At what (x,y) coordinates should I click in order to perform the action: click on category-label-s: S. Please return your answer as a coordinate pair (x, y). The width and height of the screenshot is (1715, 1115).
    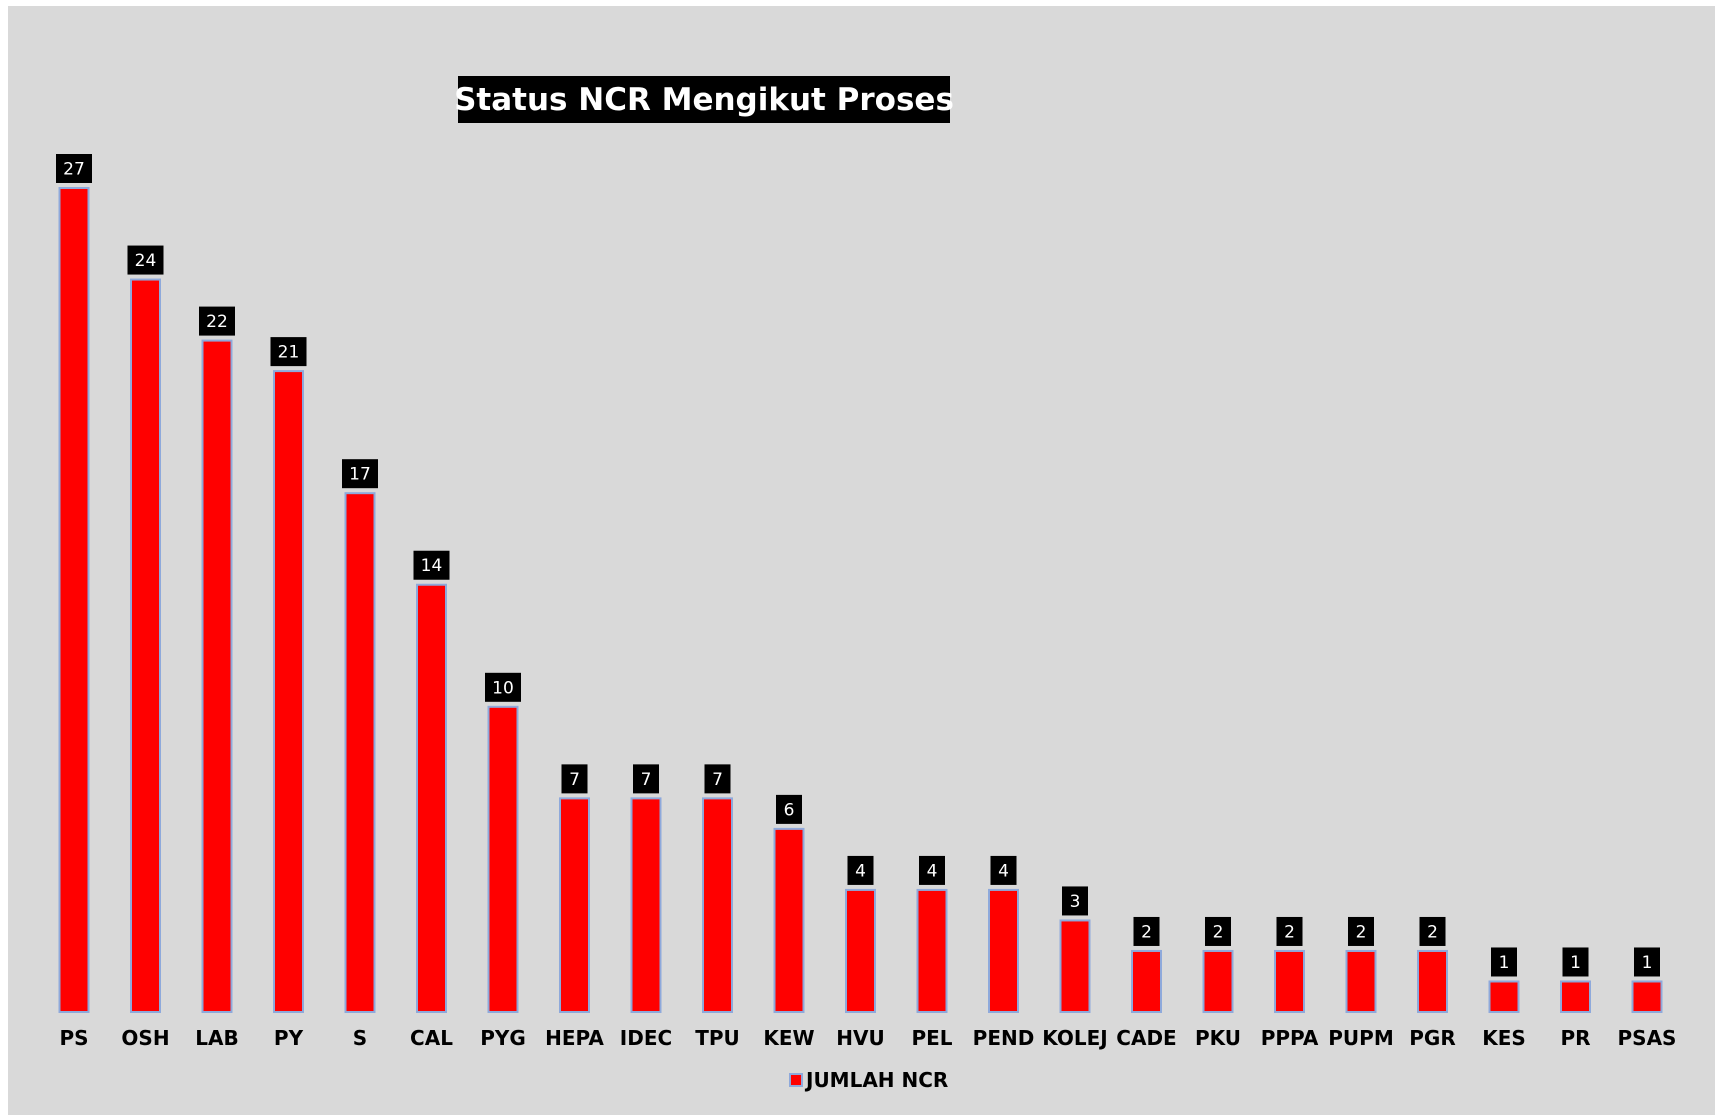
    Looking at the image, I should click on (360, 1038).